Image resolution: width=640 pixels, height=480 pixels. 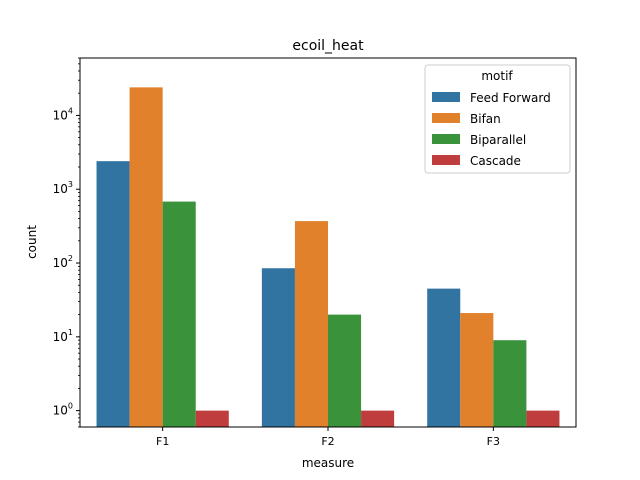 What do you see at coordinates (327, 441) in the screenshot?
I see `x-tick-label: F2` at bounding box center [327, 441].